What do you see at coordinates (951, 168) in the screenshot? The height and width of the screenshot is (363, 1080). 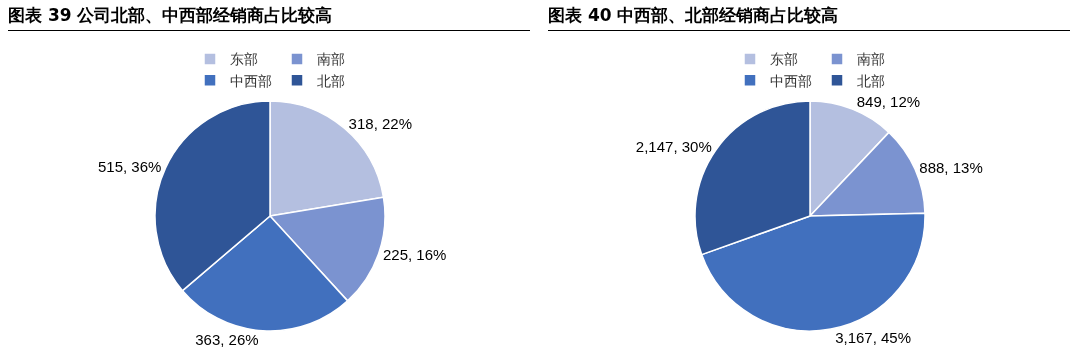 I see `data-label: 888, 13%` at bounding box center [951, 168].